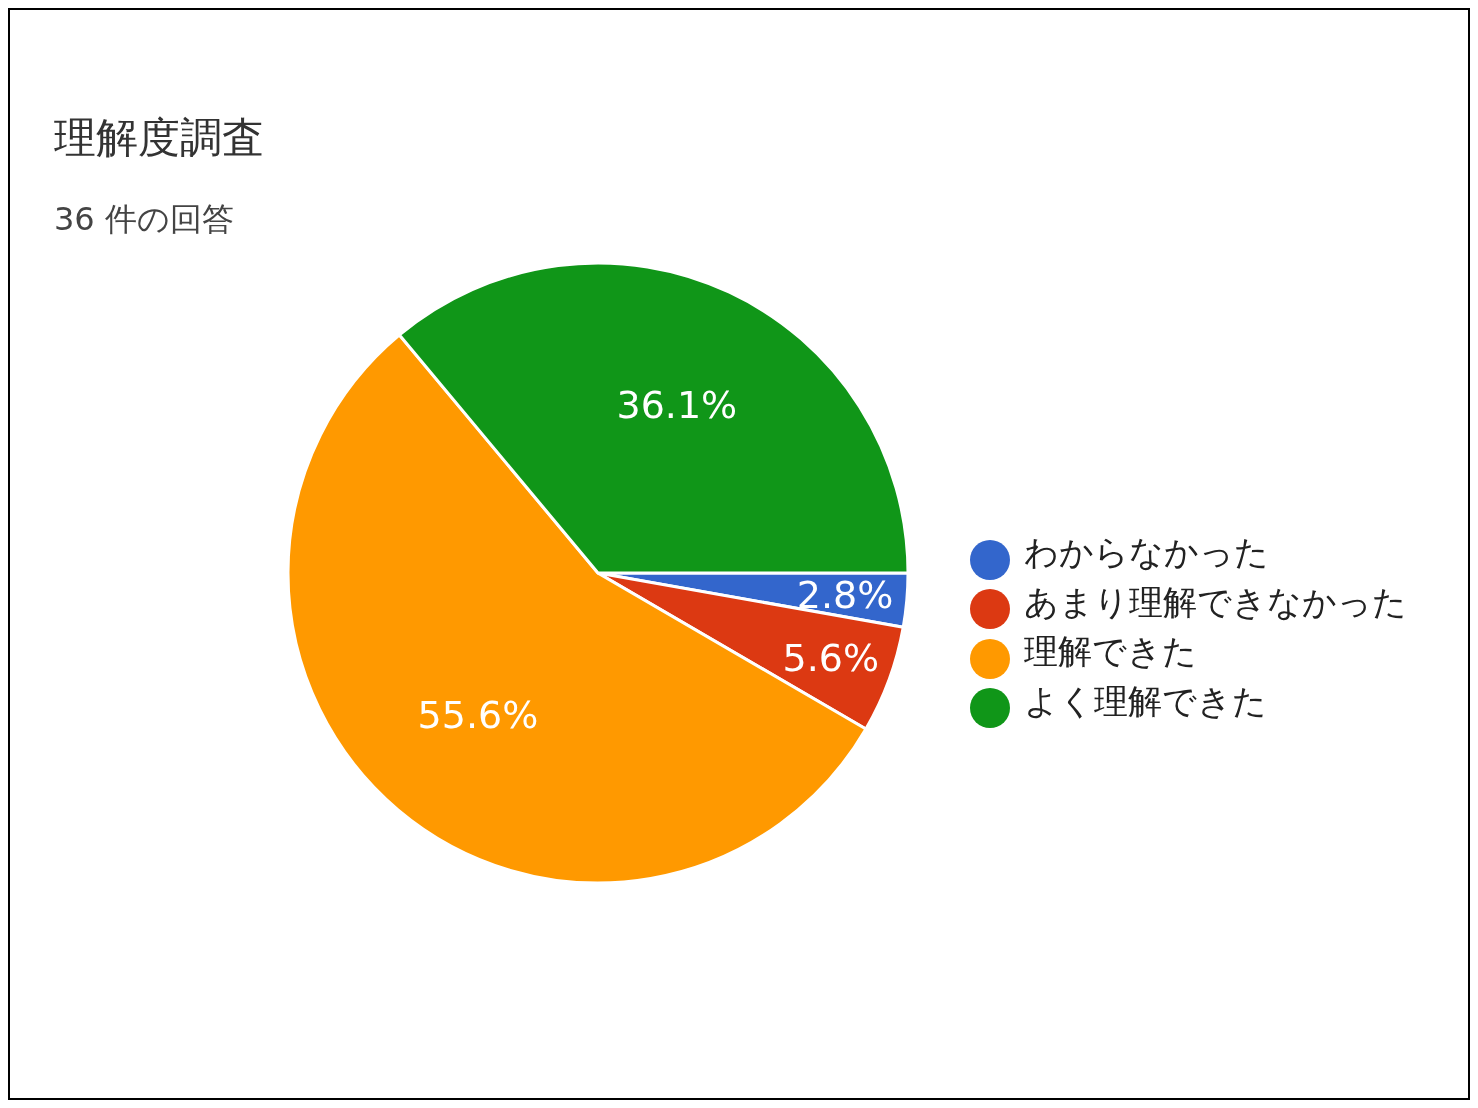 The height and width of the screenshot is (1108, 1478). What do you see at coordinates (1145, 700) in the screenshot?
I see `legend-label: よく理解できた` at bounding box center [1145, 700].